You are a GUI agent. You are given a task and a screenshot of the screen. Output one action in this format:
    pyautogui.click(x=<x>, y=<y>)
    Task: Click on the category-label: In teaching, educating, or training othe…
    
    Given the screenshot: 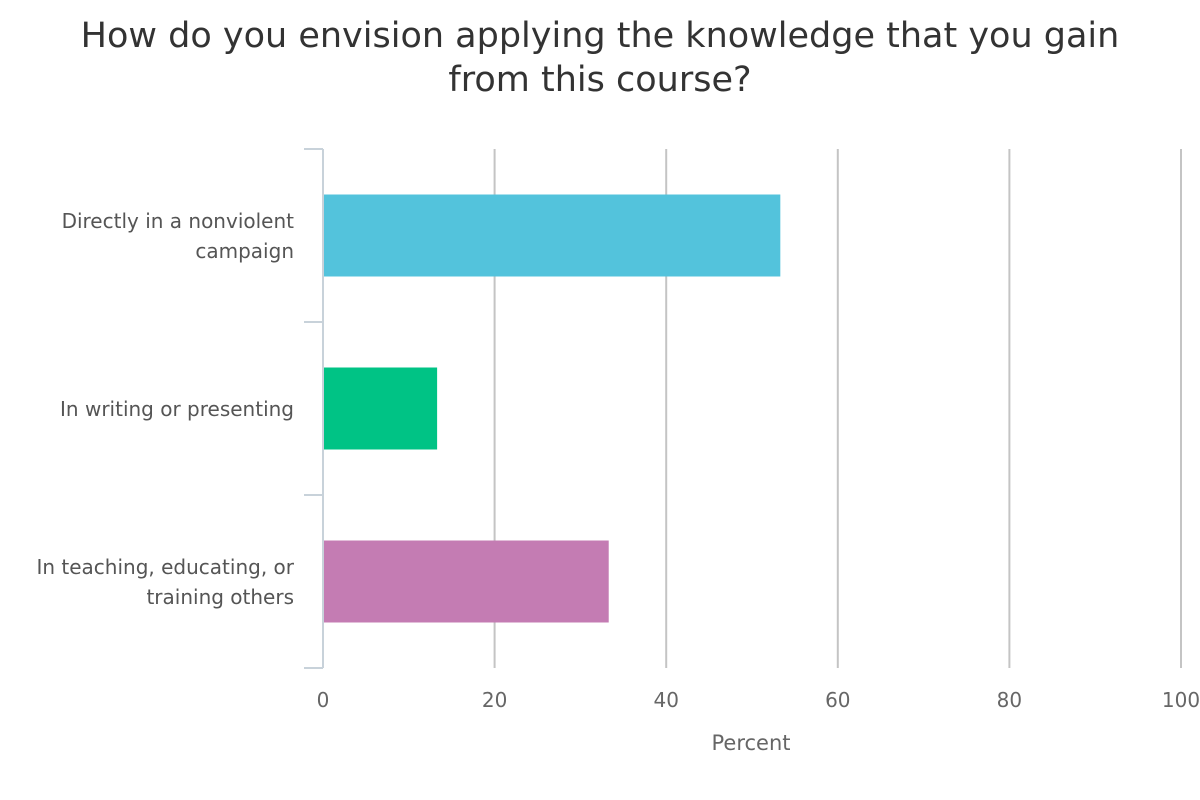 What is the action you would take?
    pyautogui.click(x=165, y=581)
    